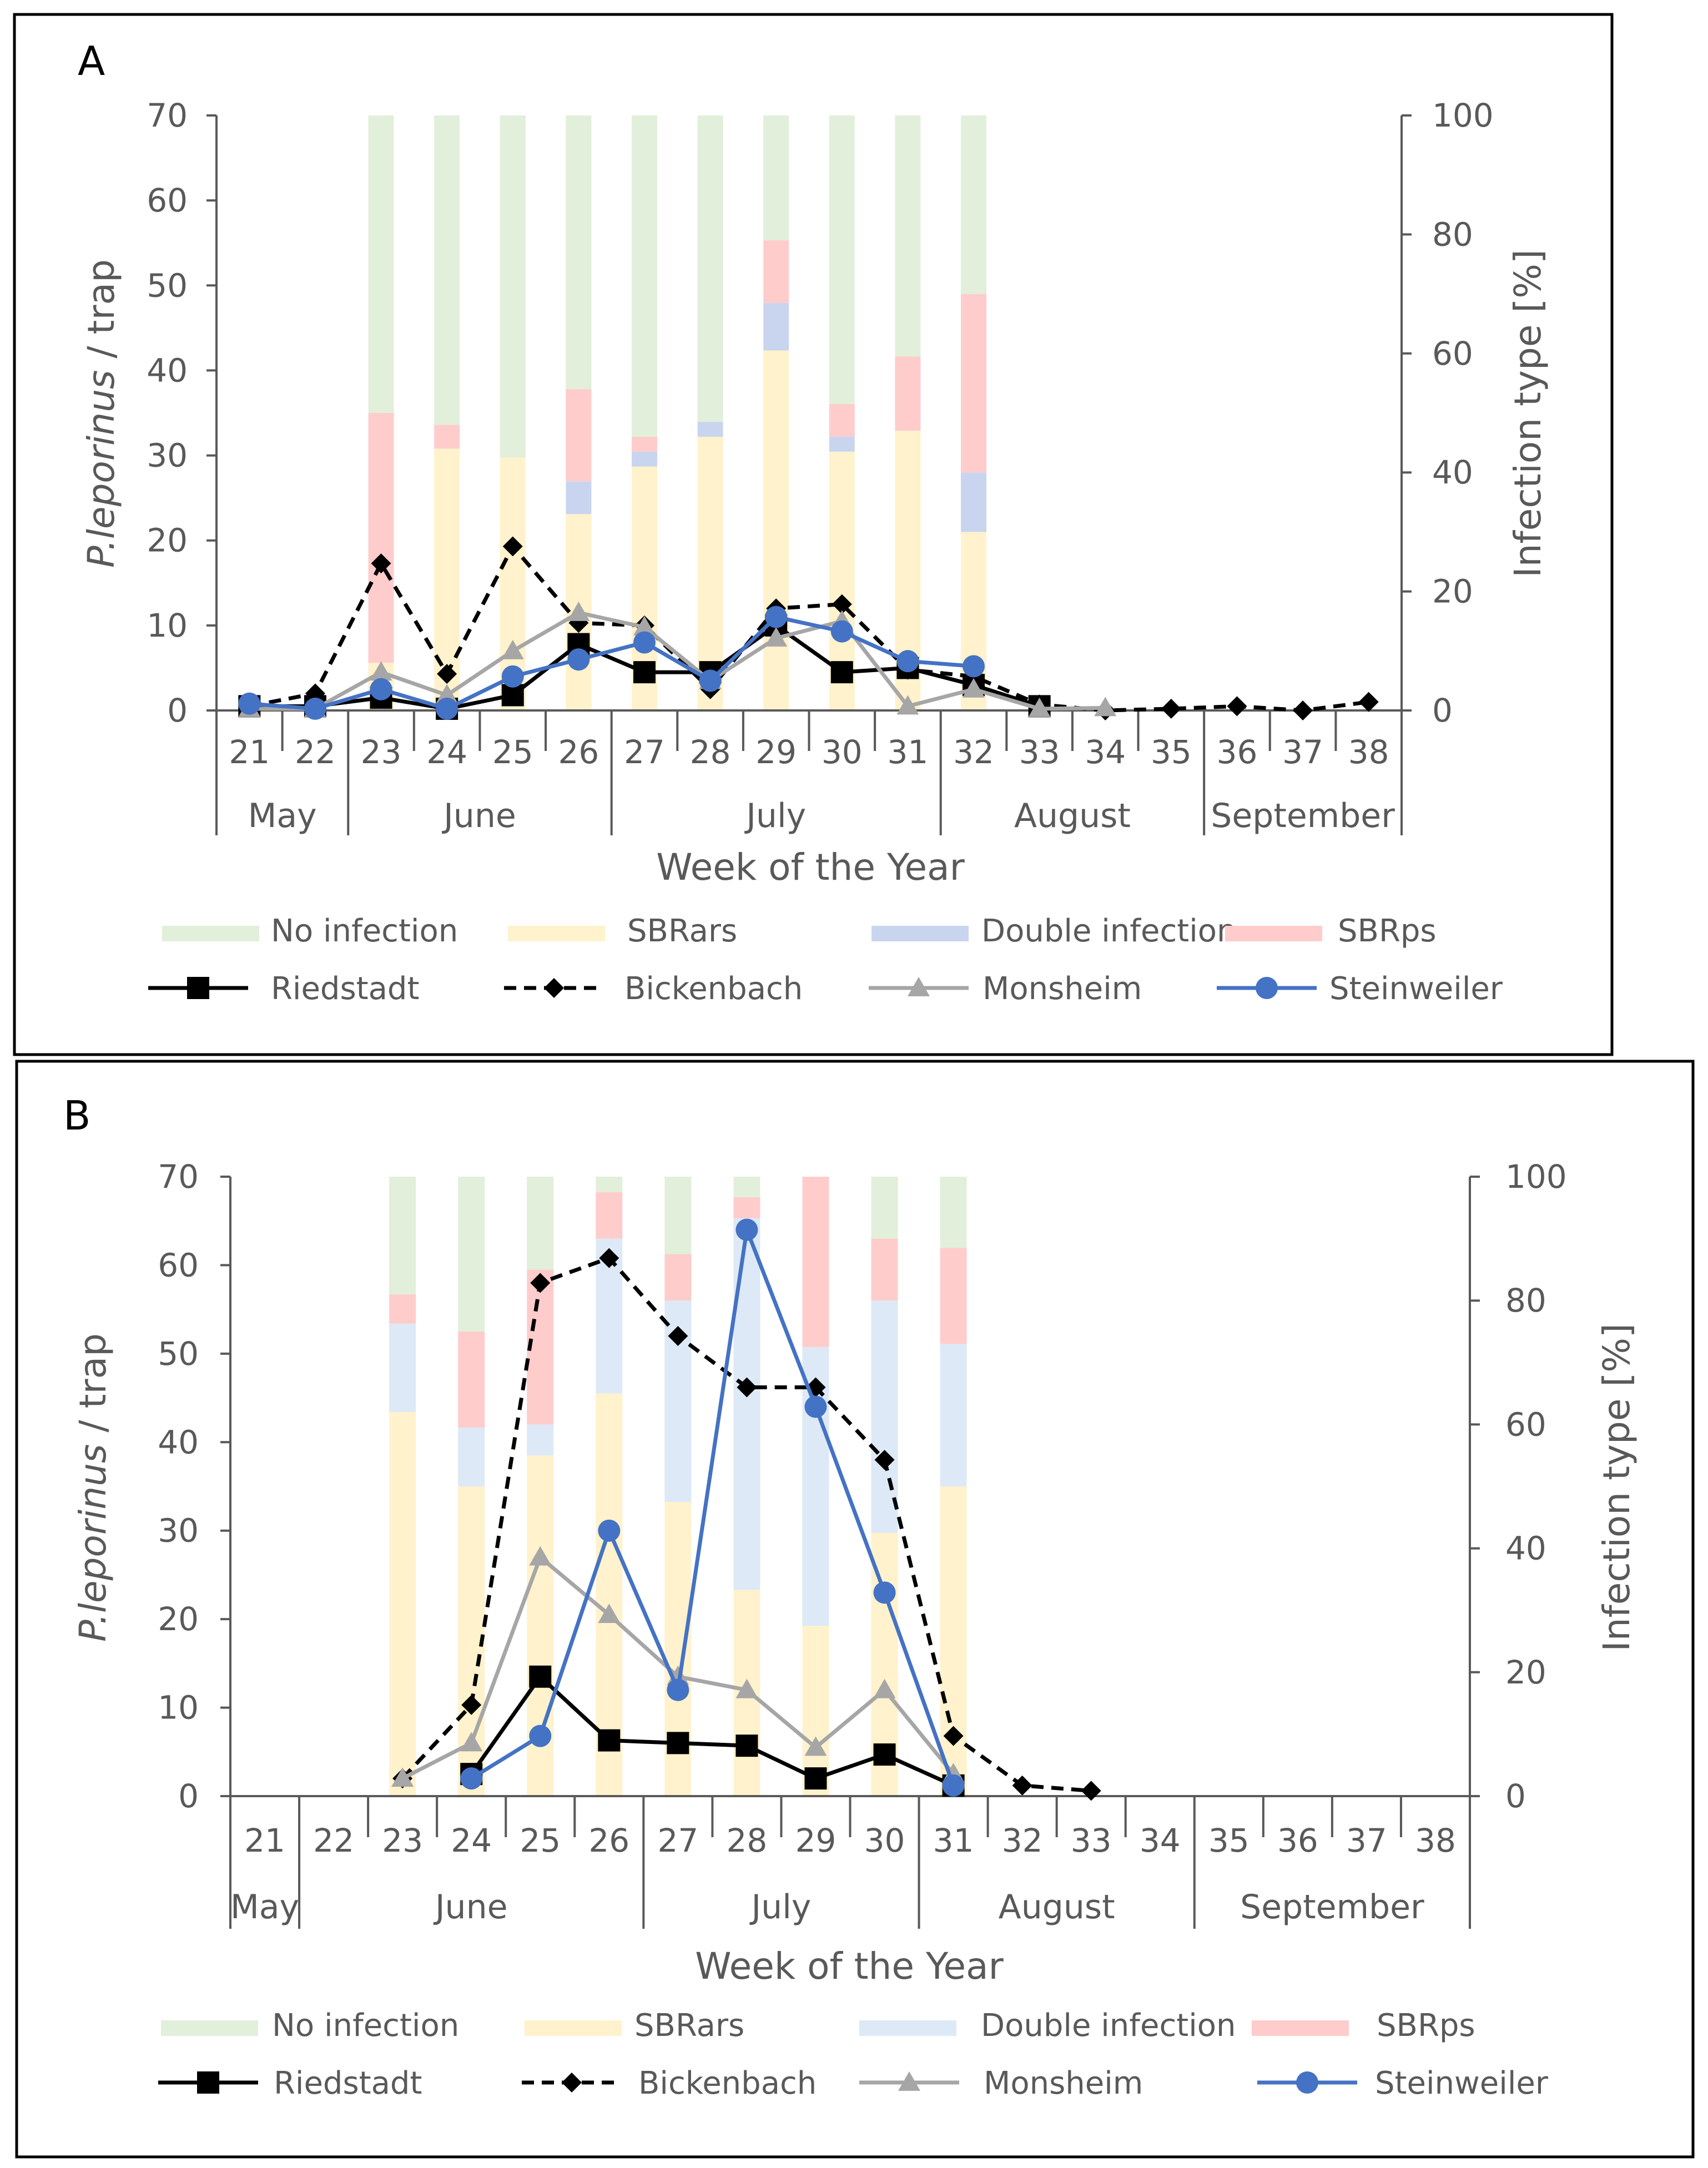  What do you see at coordinates (907, 2028) in the screenshot?
I see `legend-swatch-double-b` at bounding box center [907, 2028].